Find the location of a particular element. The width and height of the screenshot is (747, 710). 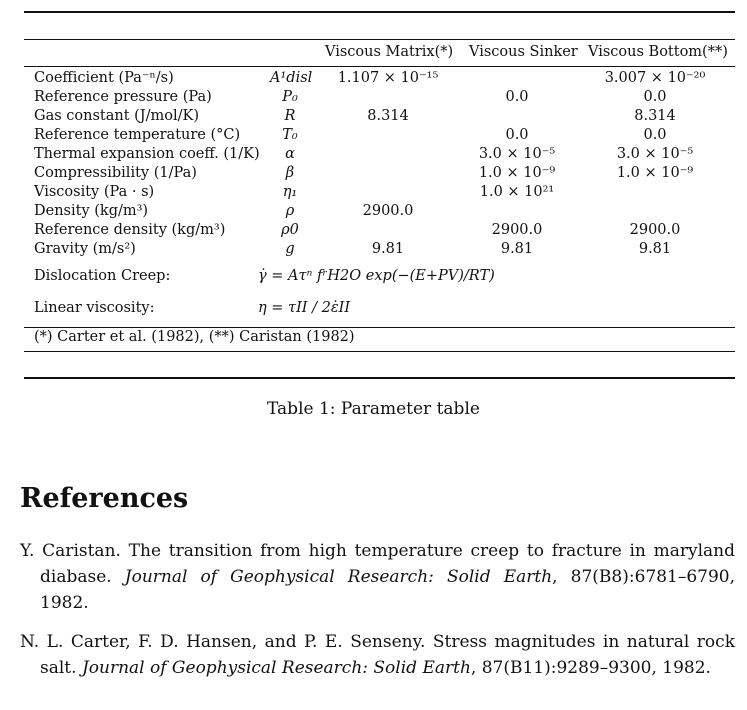

table-row: Reference temperature (°C) T₀ 0.0 0.0 is located at coordinates (373, 135).